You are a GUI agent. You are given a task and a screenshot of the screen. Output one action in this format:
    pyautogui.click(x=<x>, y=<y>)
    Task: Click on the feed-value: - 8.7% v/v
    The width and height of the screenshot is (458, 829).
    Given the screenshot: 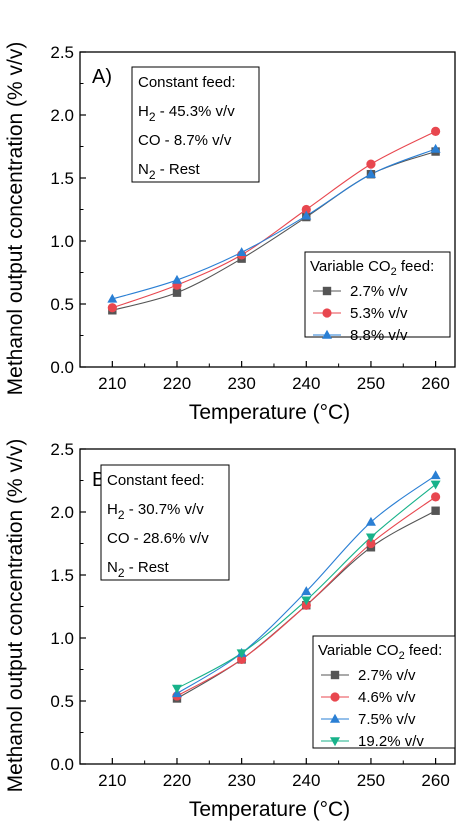 What is the action you would take?
    pyautogui.click(x=196, y=140)
    